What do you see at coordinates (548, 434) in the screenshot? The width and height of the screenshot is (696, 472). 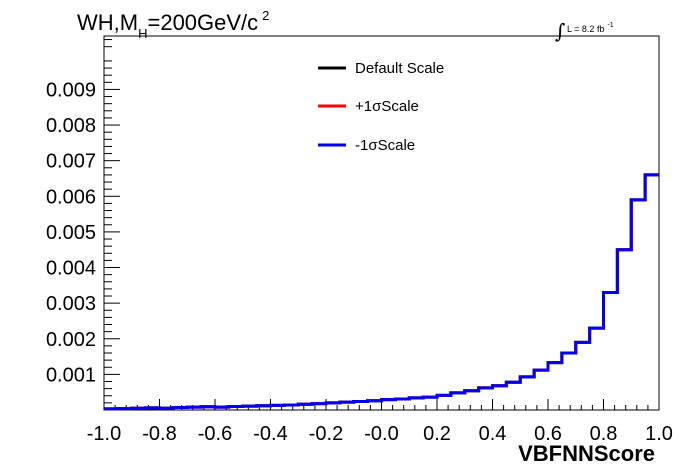 I see `x-tick-label: 0.6` at bounding box center [548, 434].